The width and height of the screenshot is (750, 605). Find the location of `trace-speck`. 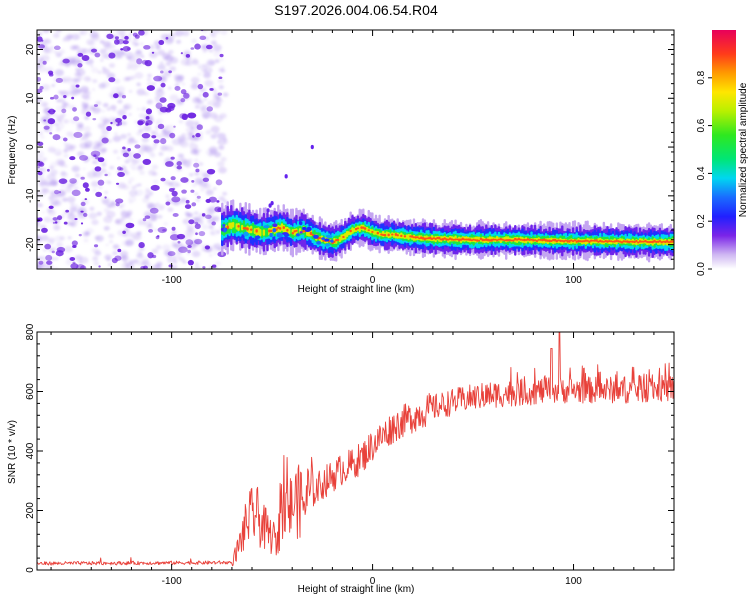

trace-speck is located at coordinates (272, 203).